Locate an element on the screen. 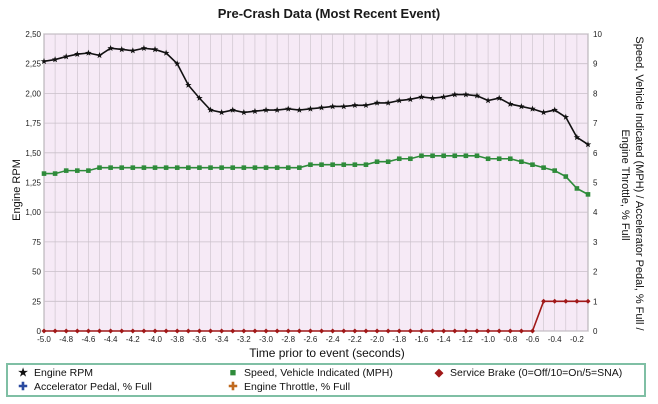 The image size is (658, 404). diamond-icon: ◆ is located at coordinates (439, 372).